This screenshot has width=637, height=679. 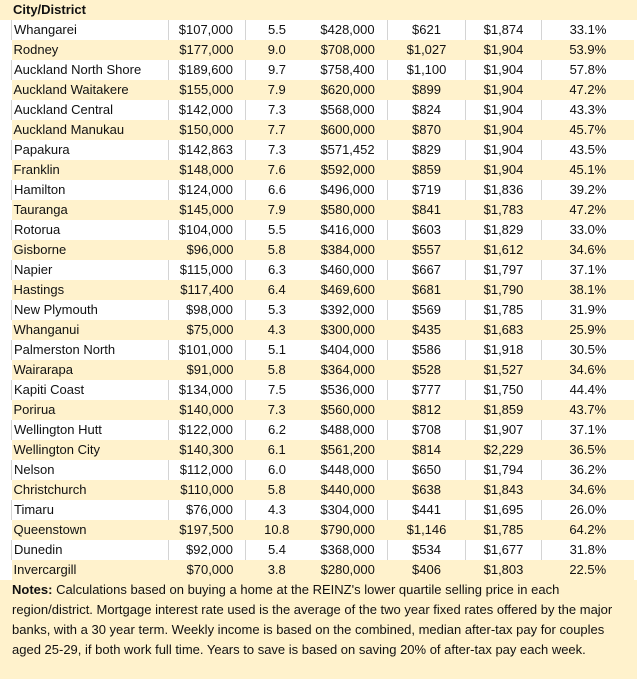 I want to click on city-cell: Tauranga, so click(x=90, y=210).